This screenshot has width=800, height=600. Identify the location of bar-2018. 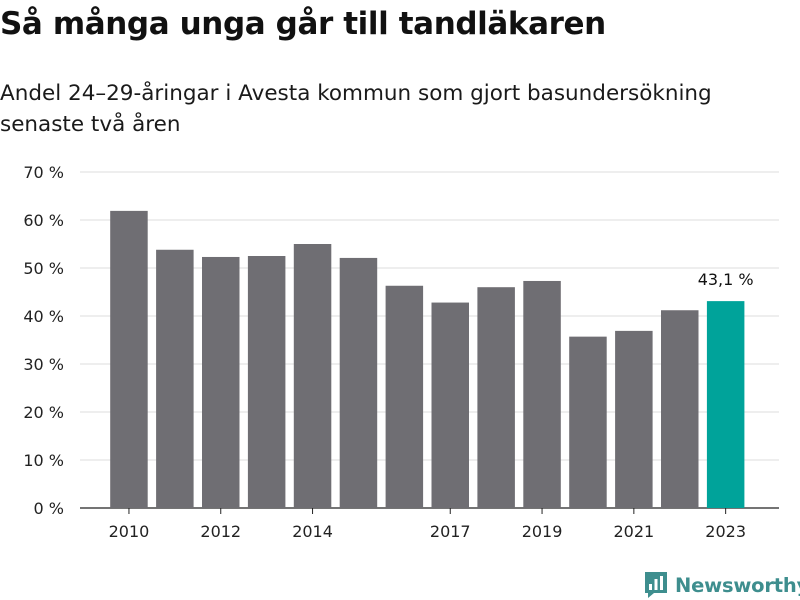
(496, 397).